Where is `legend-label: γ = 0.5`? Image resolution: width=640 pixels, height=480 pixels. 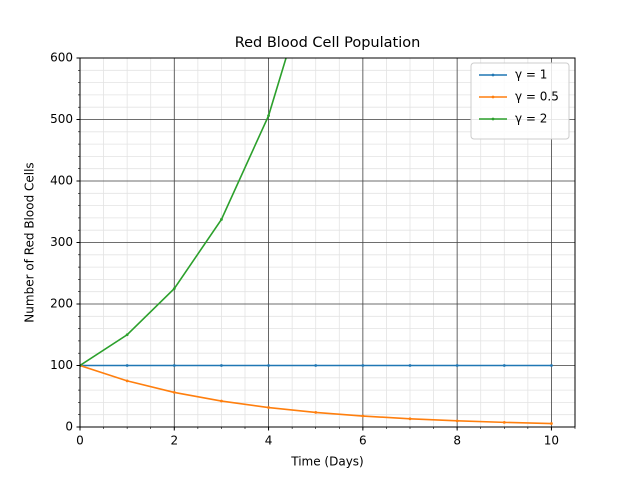 legend-label: γ = 0.5 is located at coordinates (537, 97).